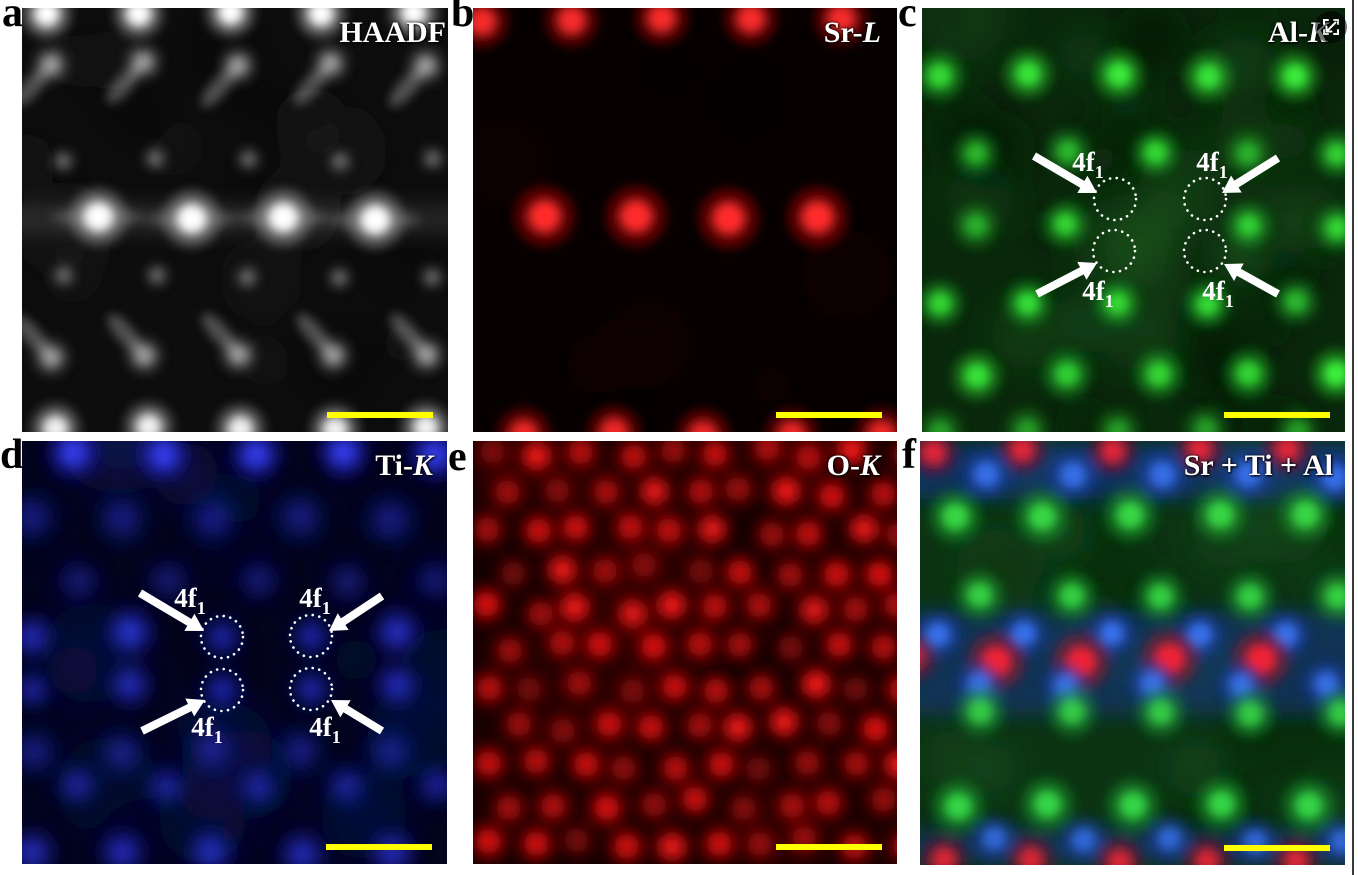 The width and height of the screenshot is (1358, 875). What do you see at coordinates (843, 32) in the screenshot?
I see `panel-b-title-text: Sr-` at bounding box center [843, 32].